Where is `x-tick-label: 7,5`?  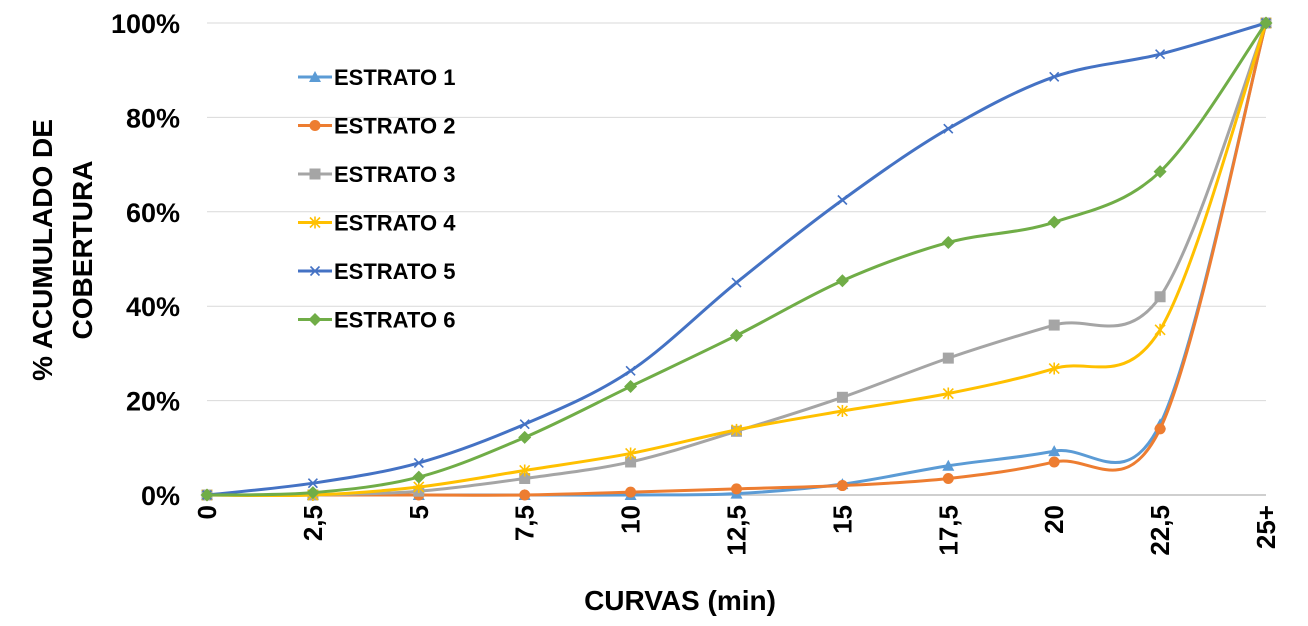 x-tick-label: 7,5 is located at coordinates (525, 523).